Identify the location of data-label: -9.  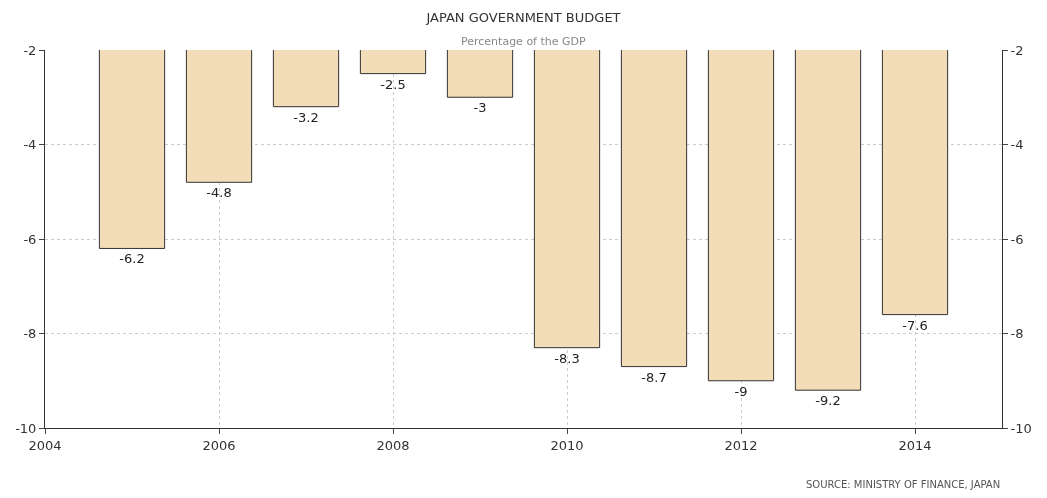
(741, 391).